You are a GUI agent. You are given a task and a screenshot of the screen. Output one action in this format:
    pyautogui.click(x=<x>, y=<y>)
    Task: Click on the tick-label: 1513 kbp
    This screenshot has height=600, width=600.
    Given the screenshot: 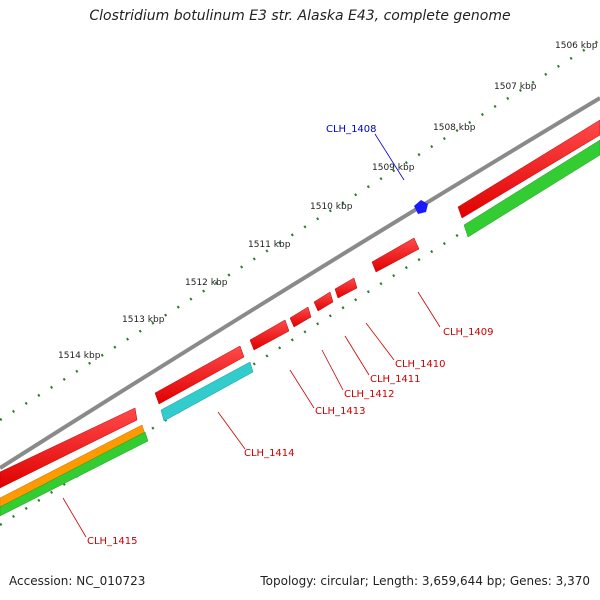 What is the action you would take?
    pyautogui.click(x=143, y=320)
    